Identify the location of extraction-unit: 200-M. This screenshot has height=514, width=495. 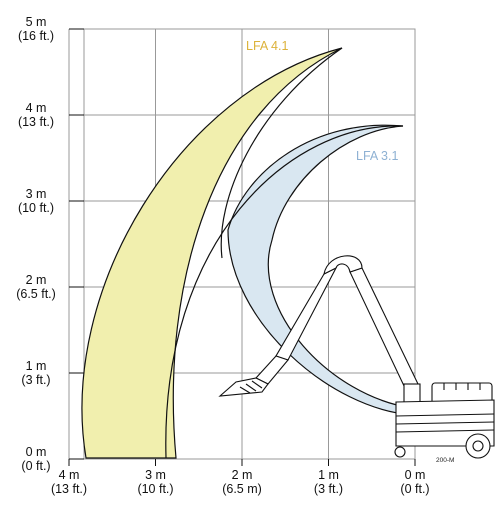
(444, 423).